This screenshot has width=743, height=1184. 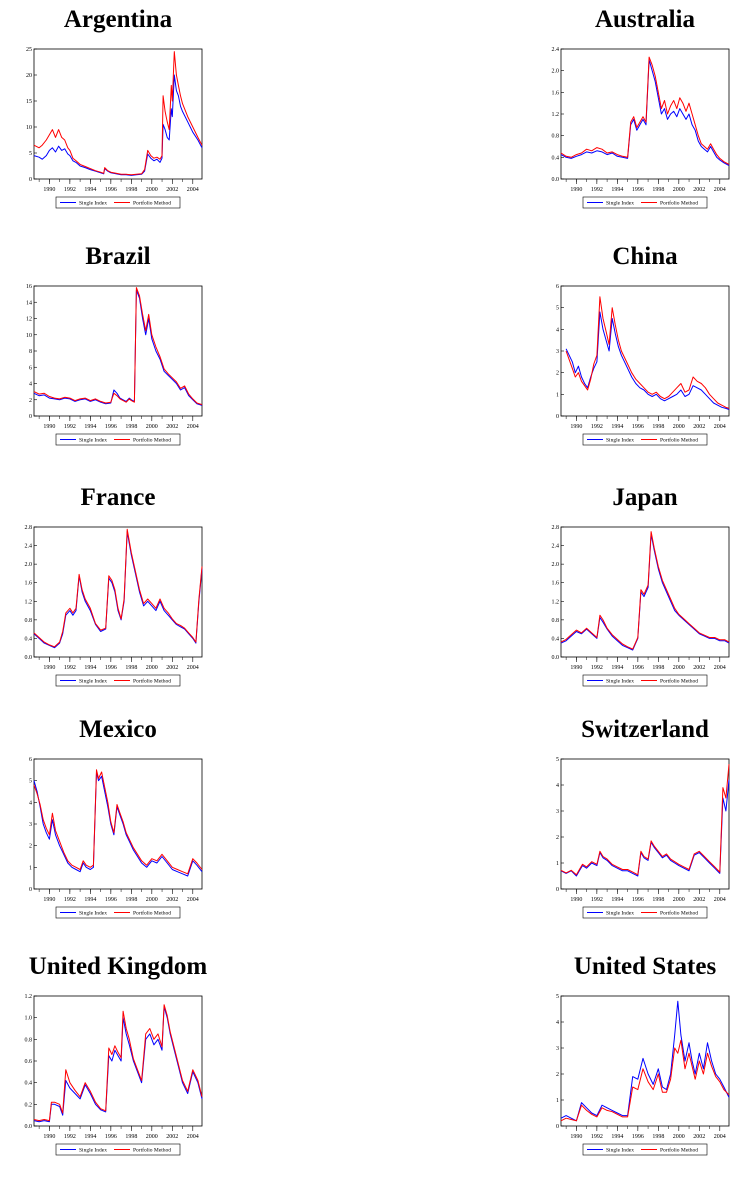 I want to click on chart-title: Mexico, so click(x=118, y=729).